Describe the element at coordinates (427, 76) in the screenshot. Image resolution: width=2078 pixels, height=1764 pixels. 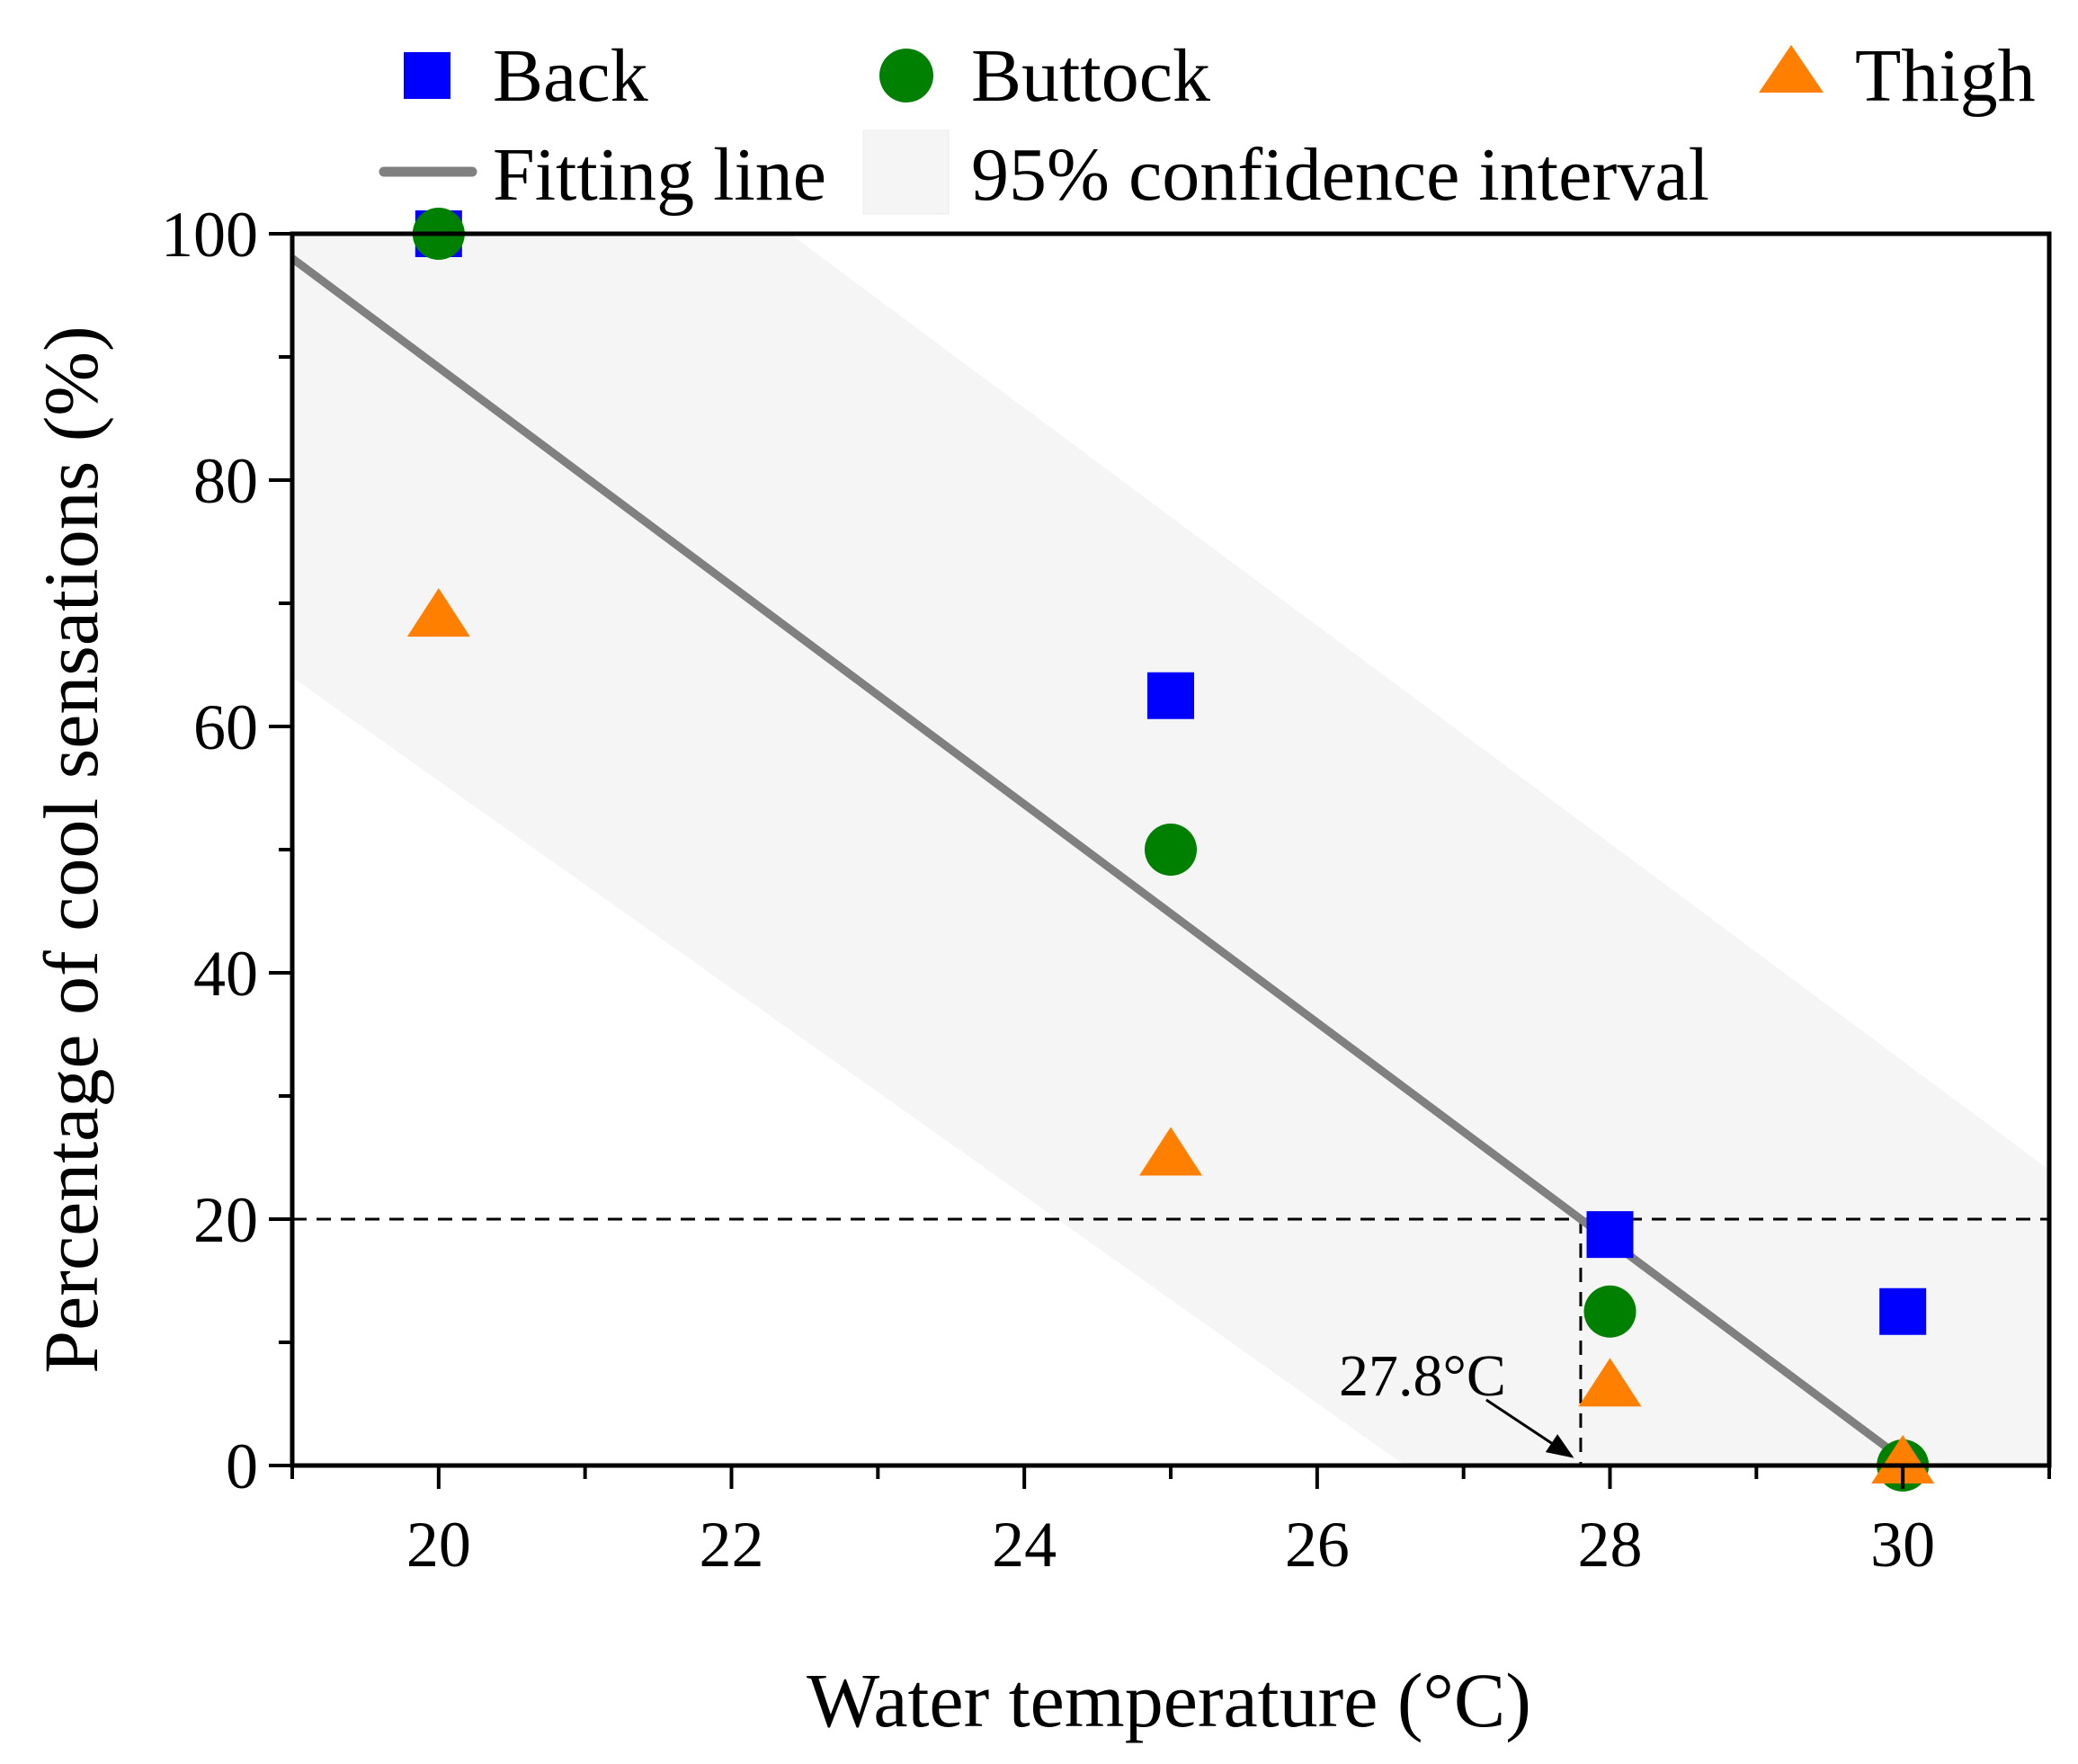
I see `legend-back-square-icon` at that location.